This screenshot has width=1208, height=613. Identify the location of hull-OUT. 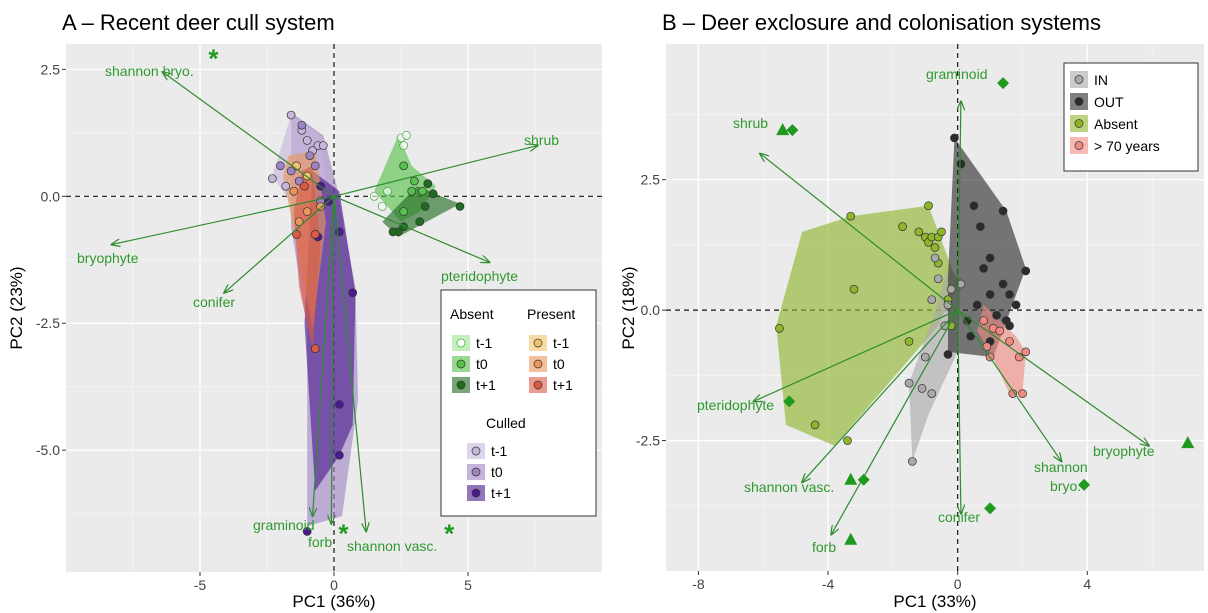
(986, 247).